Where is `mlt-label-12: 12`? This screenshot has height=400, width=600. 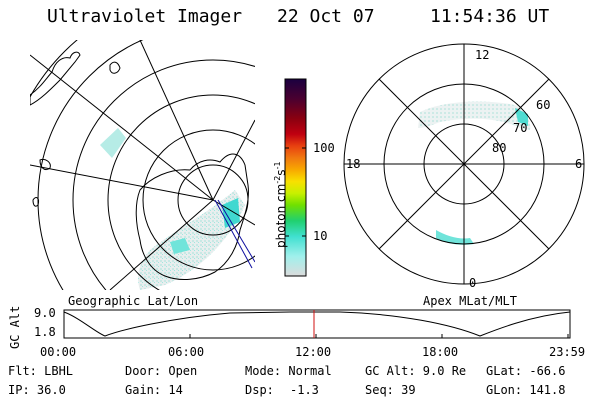 mlt-label-12: 12 is located at coordinates (482, 55).